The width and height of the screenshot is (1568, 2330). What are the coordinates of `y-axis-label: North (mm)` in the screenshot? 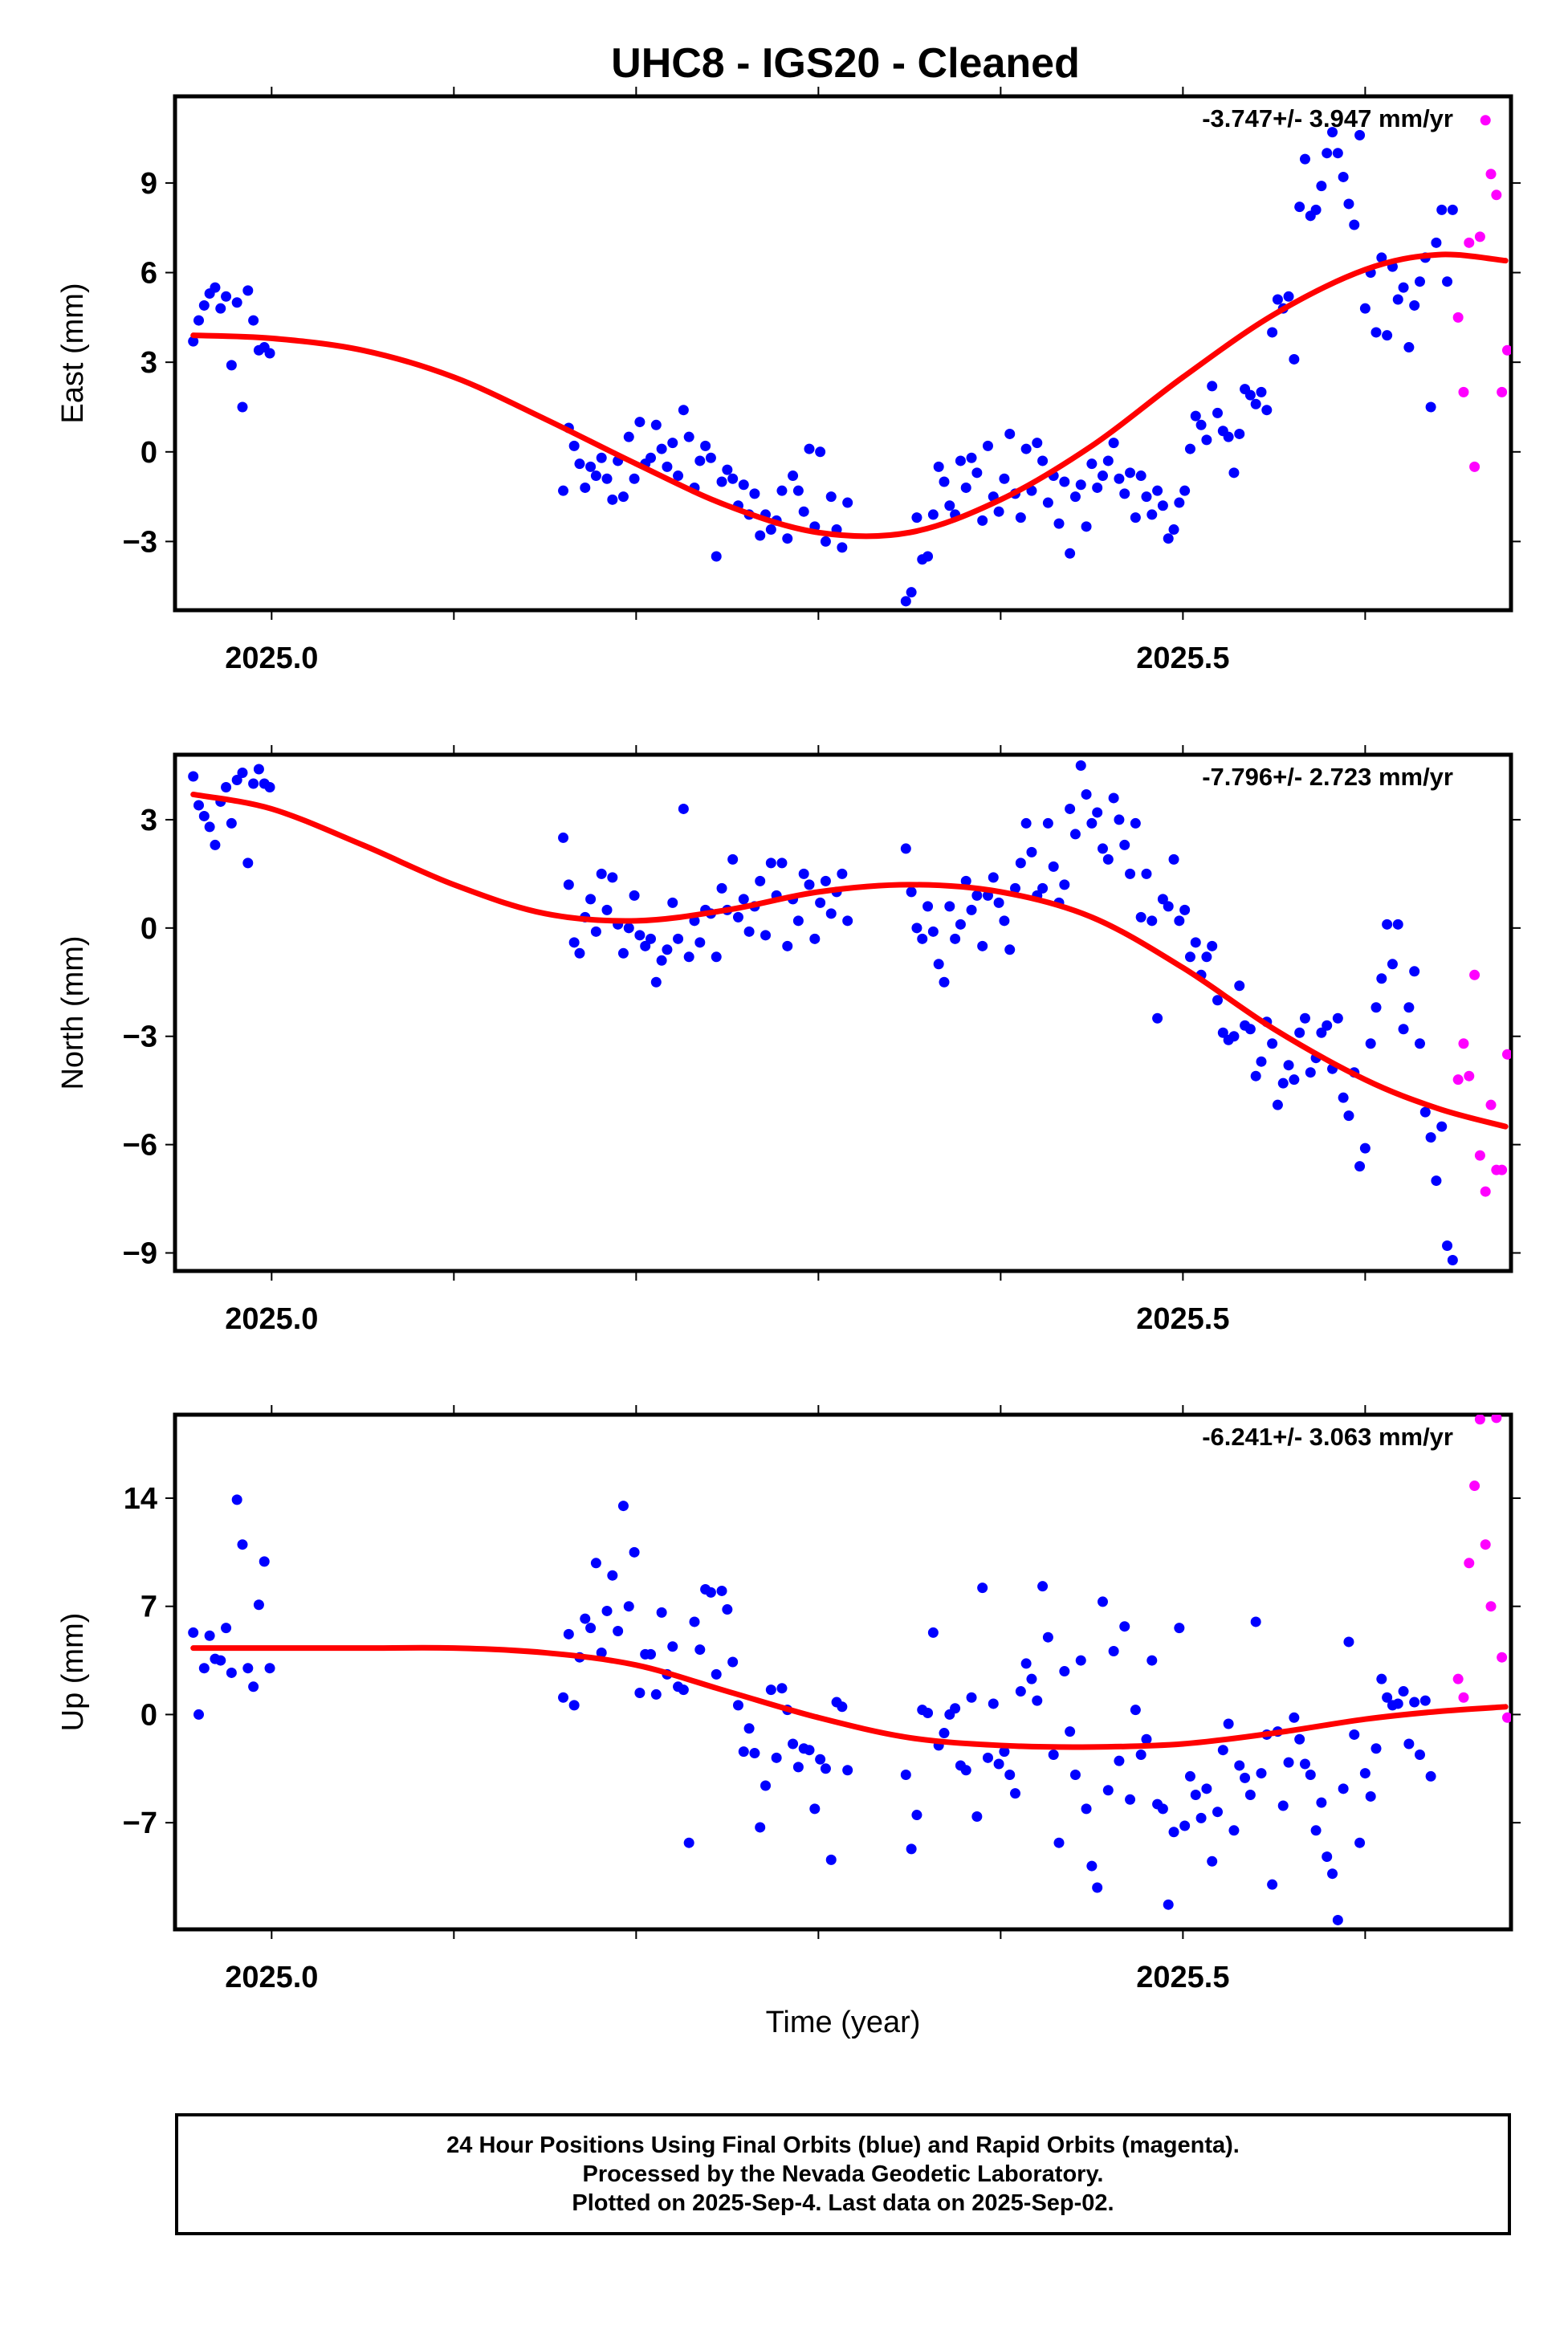 It's located at (73, 1012).